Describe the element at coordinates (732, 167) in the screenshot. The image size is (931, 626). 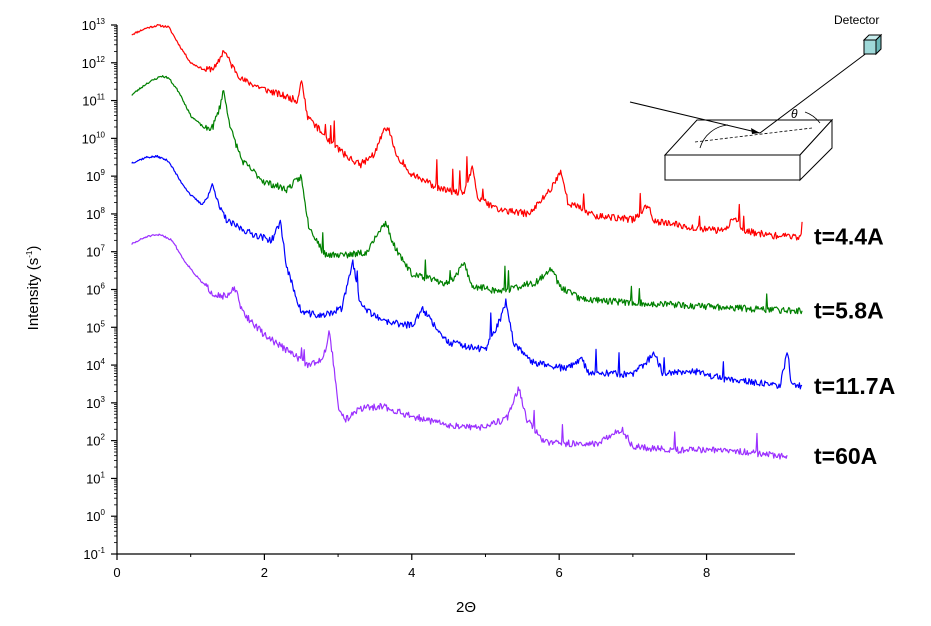
I see `sample-front-face` at that location.